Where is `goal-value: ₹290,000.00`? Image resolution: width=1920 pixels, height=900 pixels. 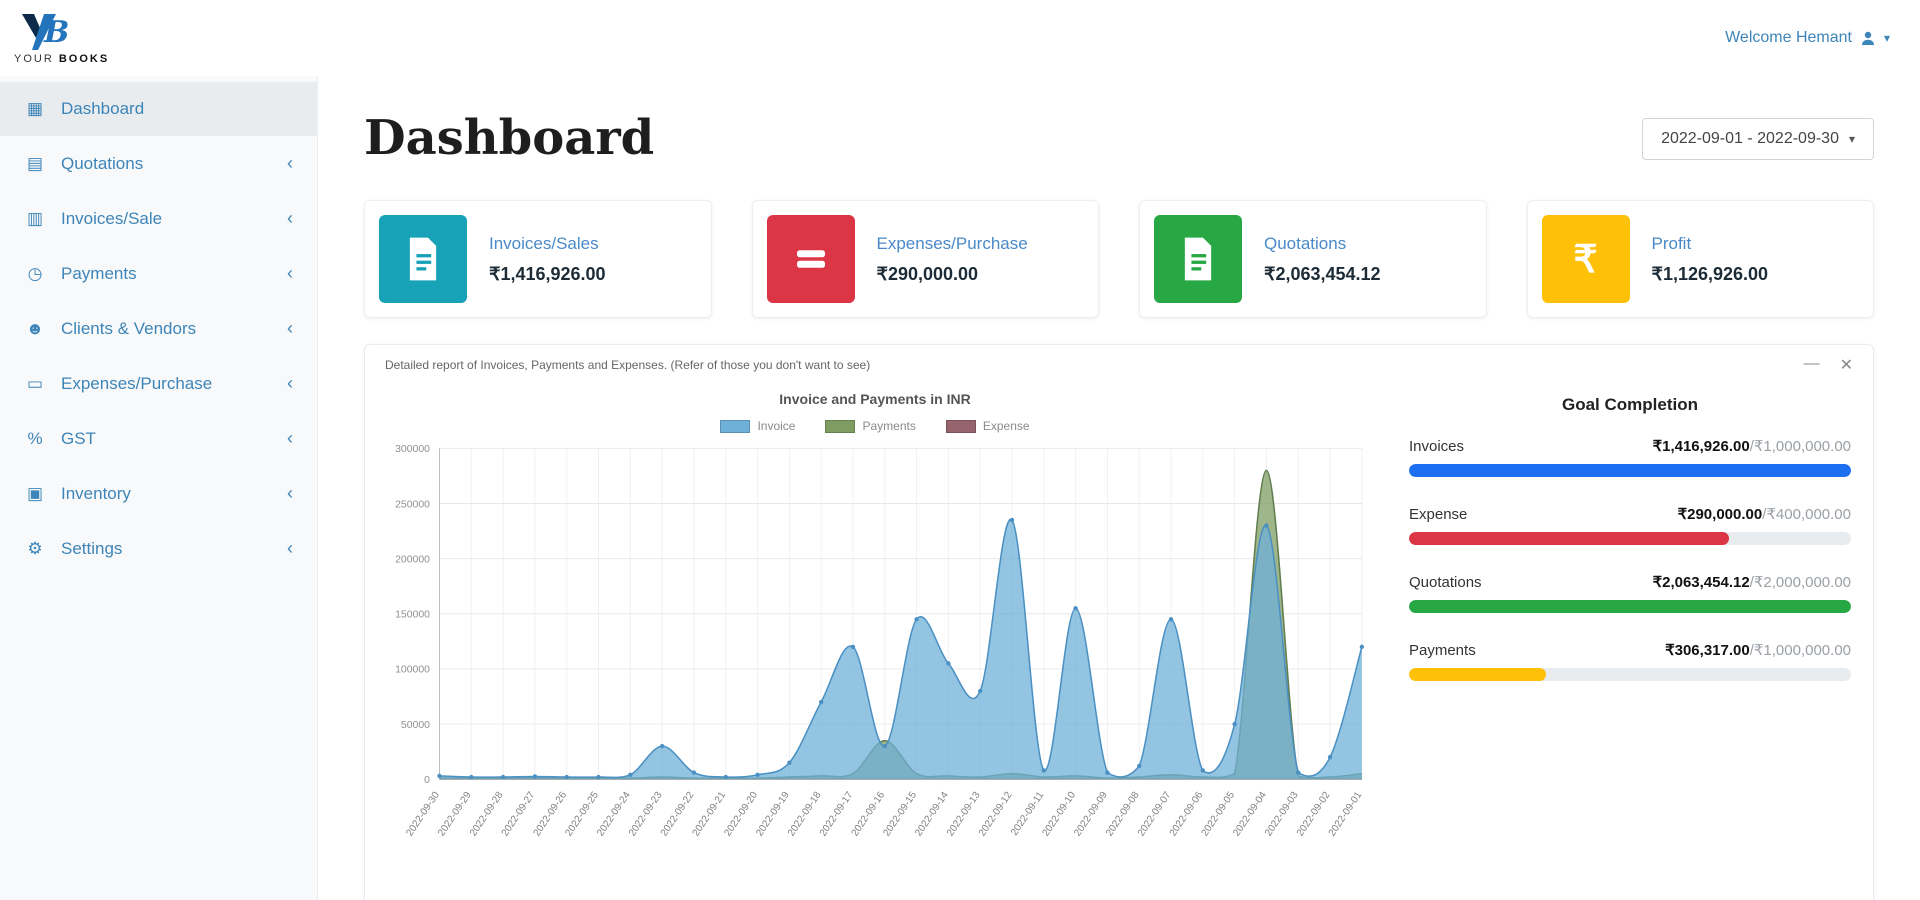 goal-value: ₹290,000.00 is located at coordinates (1720, 514).